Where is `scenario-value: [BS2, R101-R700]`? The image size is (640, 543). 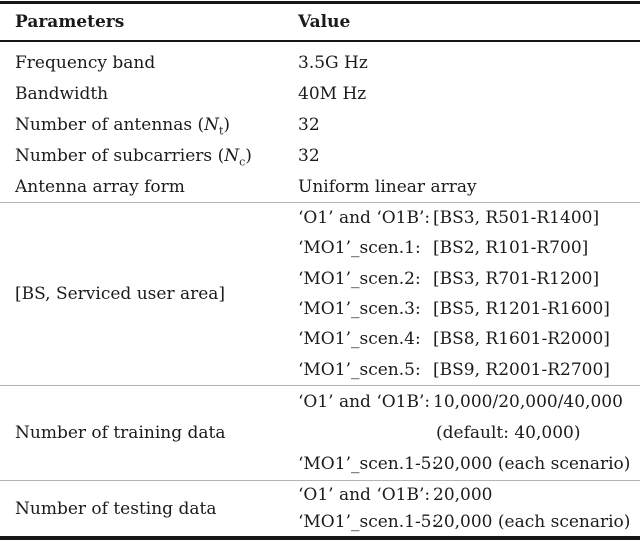 scenario-value: [BS2, R101-R700] is located at coordinates (511, 248).